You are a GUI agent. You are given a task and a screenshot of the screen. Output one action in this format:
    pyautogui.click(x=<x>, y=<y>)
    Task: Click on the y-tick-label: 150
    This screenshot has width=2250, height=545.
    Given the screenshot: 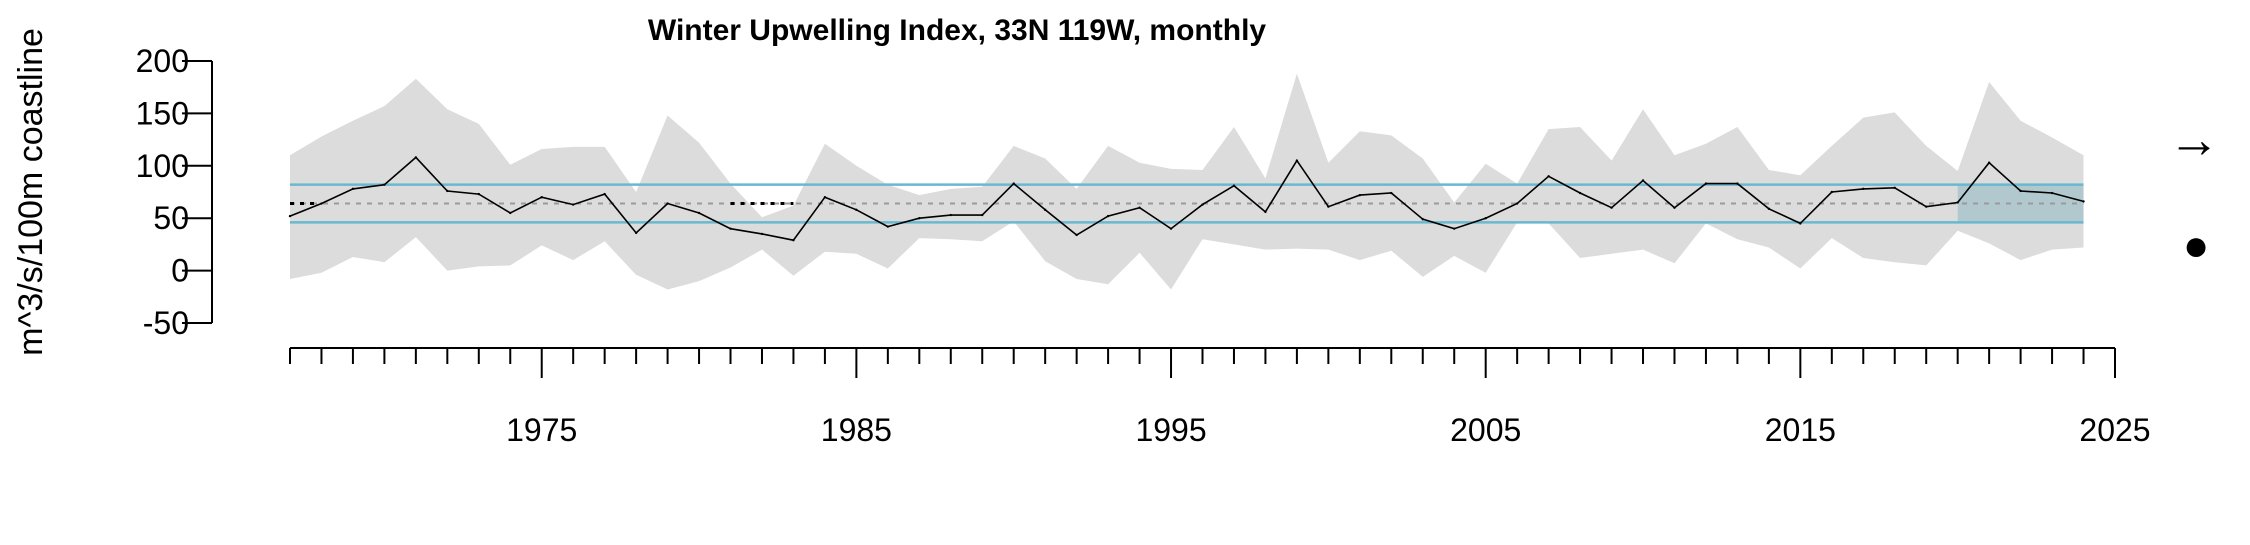 What is the action you would take?
    pyautogui.click(x=162, y=113)
    